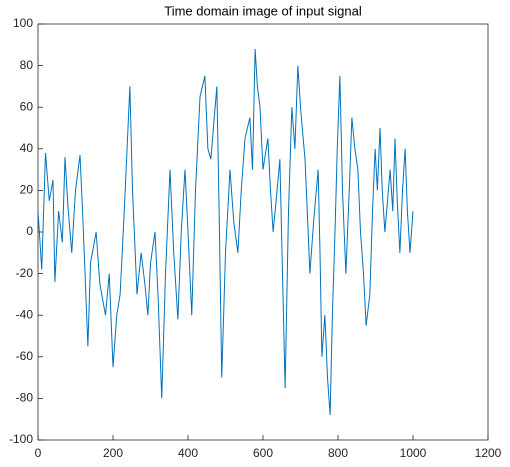 This screenshot has width=510, height=467. I want to click on x-tick-label: 1200, so click(488, 453).